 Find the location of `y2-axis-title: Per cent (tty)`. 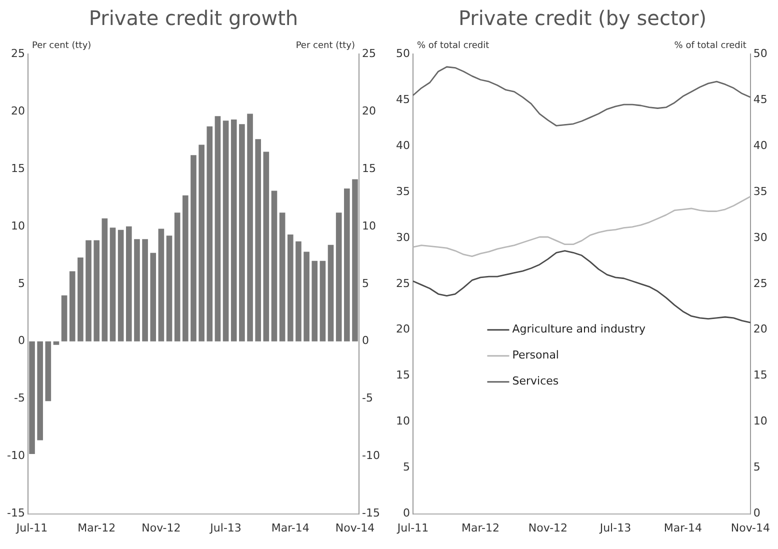

y2-axis-title: Per cent (tty) is located at coordinates (326, 45).